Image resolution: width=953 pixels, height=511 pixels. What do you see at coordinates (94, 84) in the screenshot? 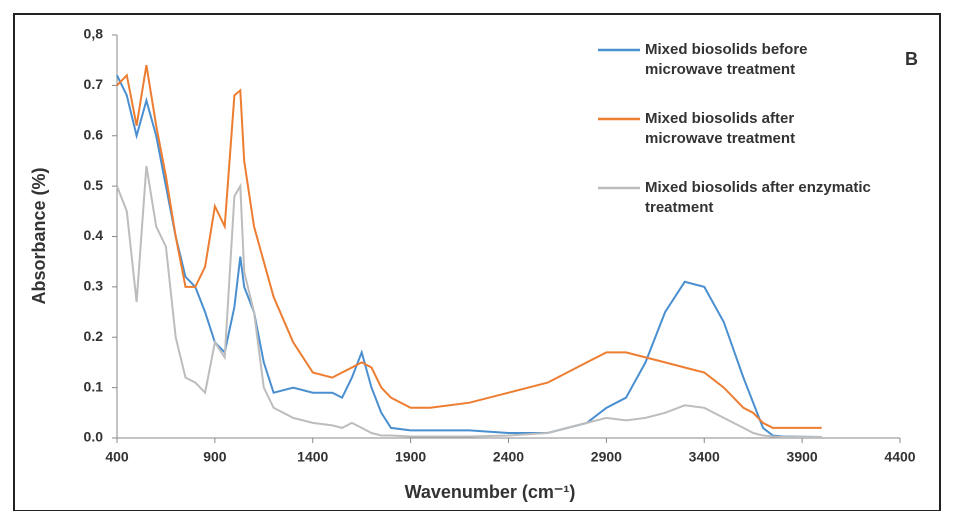
I see `y-tick-label: 0.7` at bounding box center [94, 84].